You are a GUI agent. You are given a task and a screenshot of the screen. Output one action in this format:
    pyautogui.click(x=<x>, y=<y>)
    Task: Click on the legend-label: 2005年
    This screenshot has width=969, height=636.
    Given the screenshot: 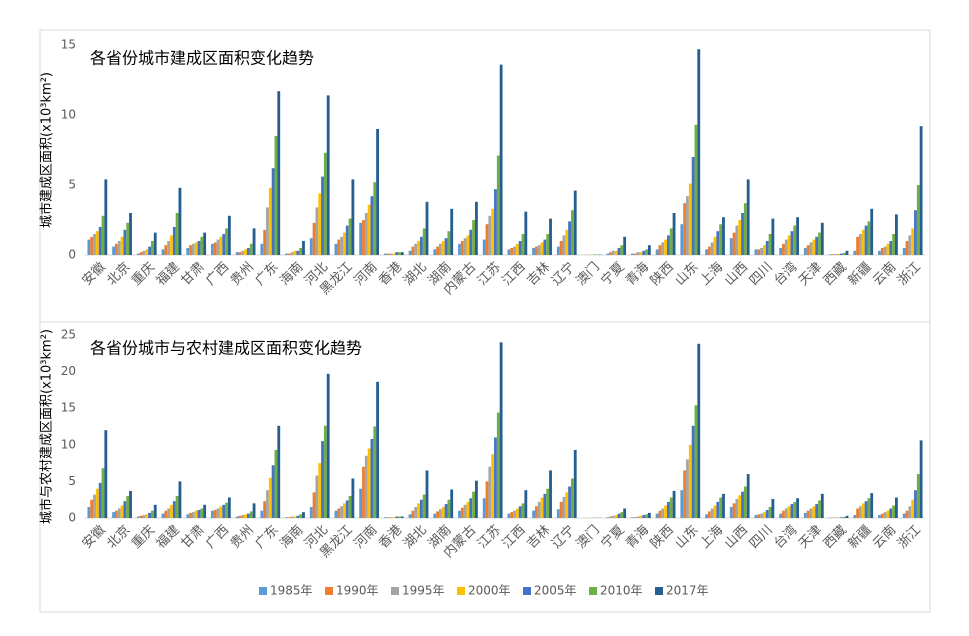 What is the action you would take?
    pyautogui.click(x=555, y=591)
    